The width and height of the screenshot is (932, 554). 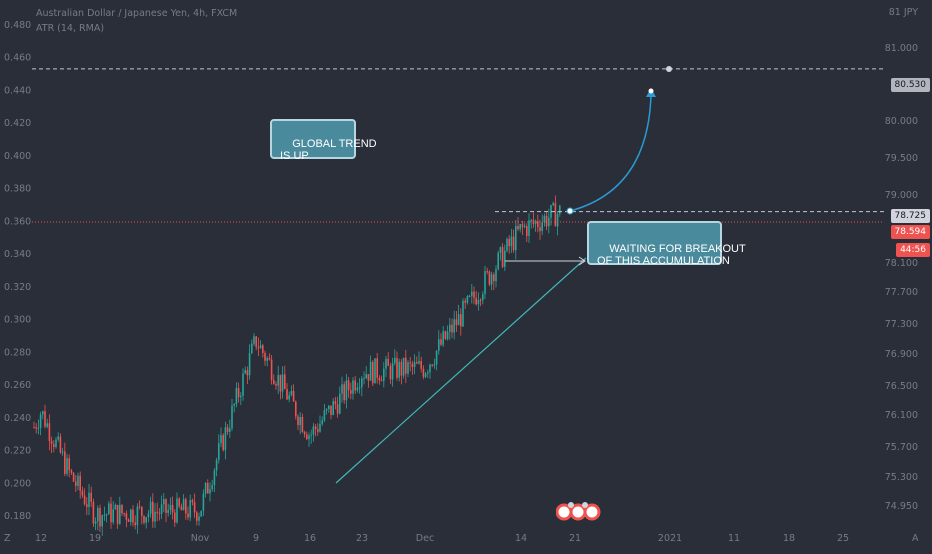 What do you see at coordinates (915, 538) in the screenshot?
I see `corner-label-right: A` at bounding box center [915, 538].